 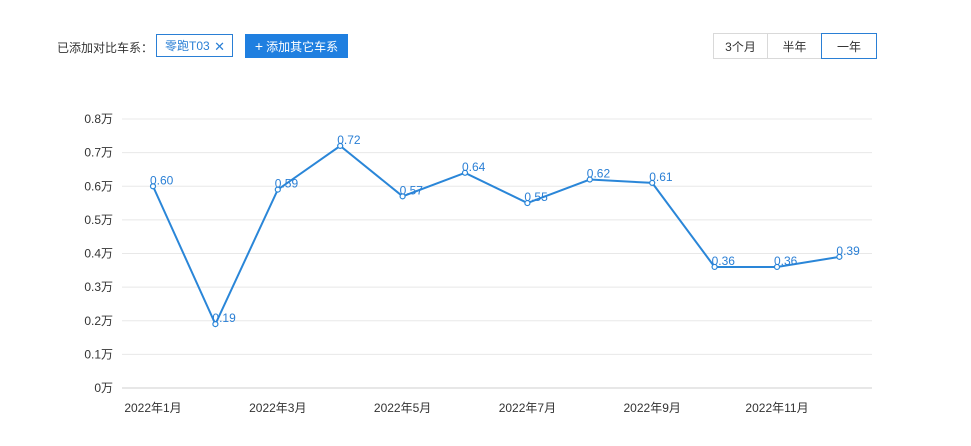 What do you see at coordinates (287, 184) in the screenshot?
I see `data-label: 0.59` at bounding box center [287, 184].